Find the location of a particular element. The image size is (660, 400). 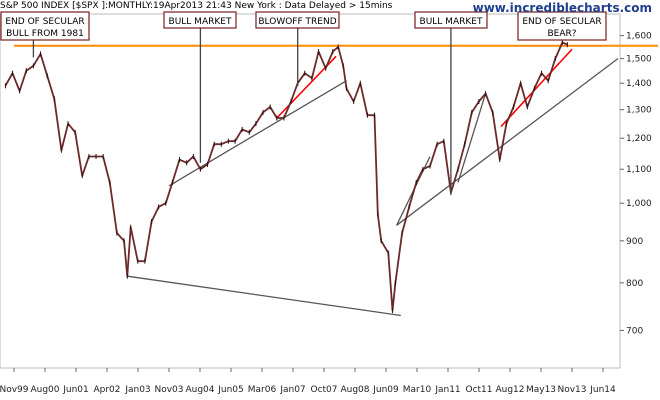

x-tick-label: May13 is located at coordinates (541, 390).